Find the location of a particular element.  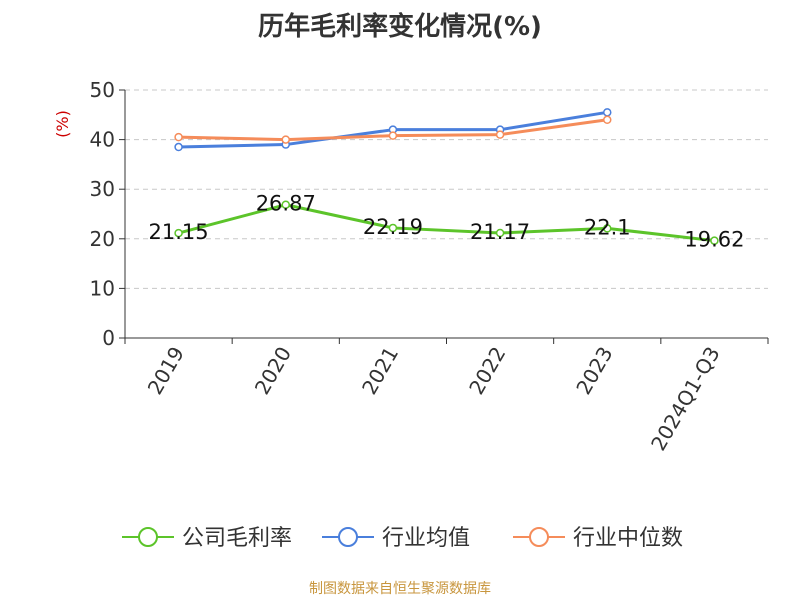

y-axis-label: (%) is located at coordinates (62, 124).